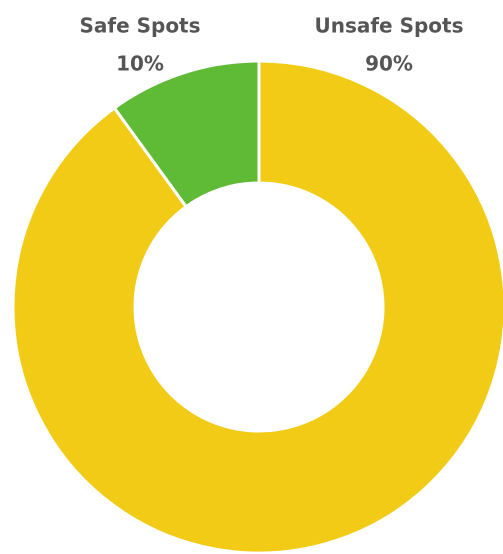  Describe the element at coordinates (186, 134) in the screenshot. I see `donut-segment` at that location.